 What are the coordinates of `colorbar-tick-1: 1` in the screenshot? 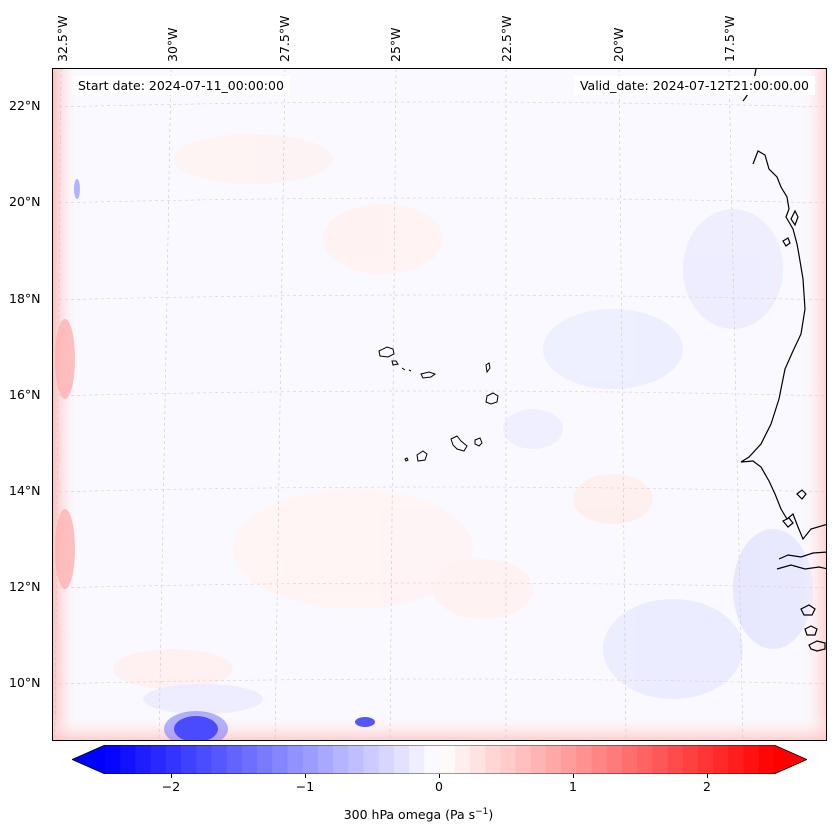 It's located at (573, 786).